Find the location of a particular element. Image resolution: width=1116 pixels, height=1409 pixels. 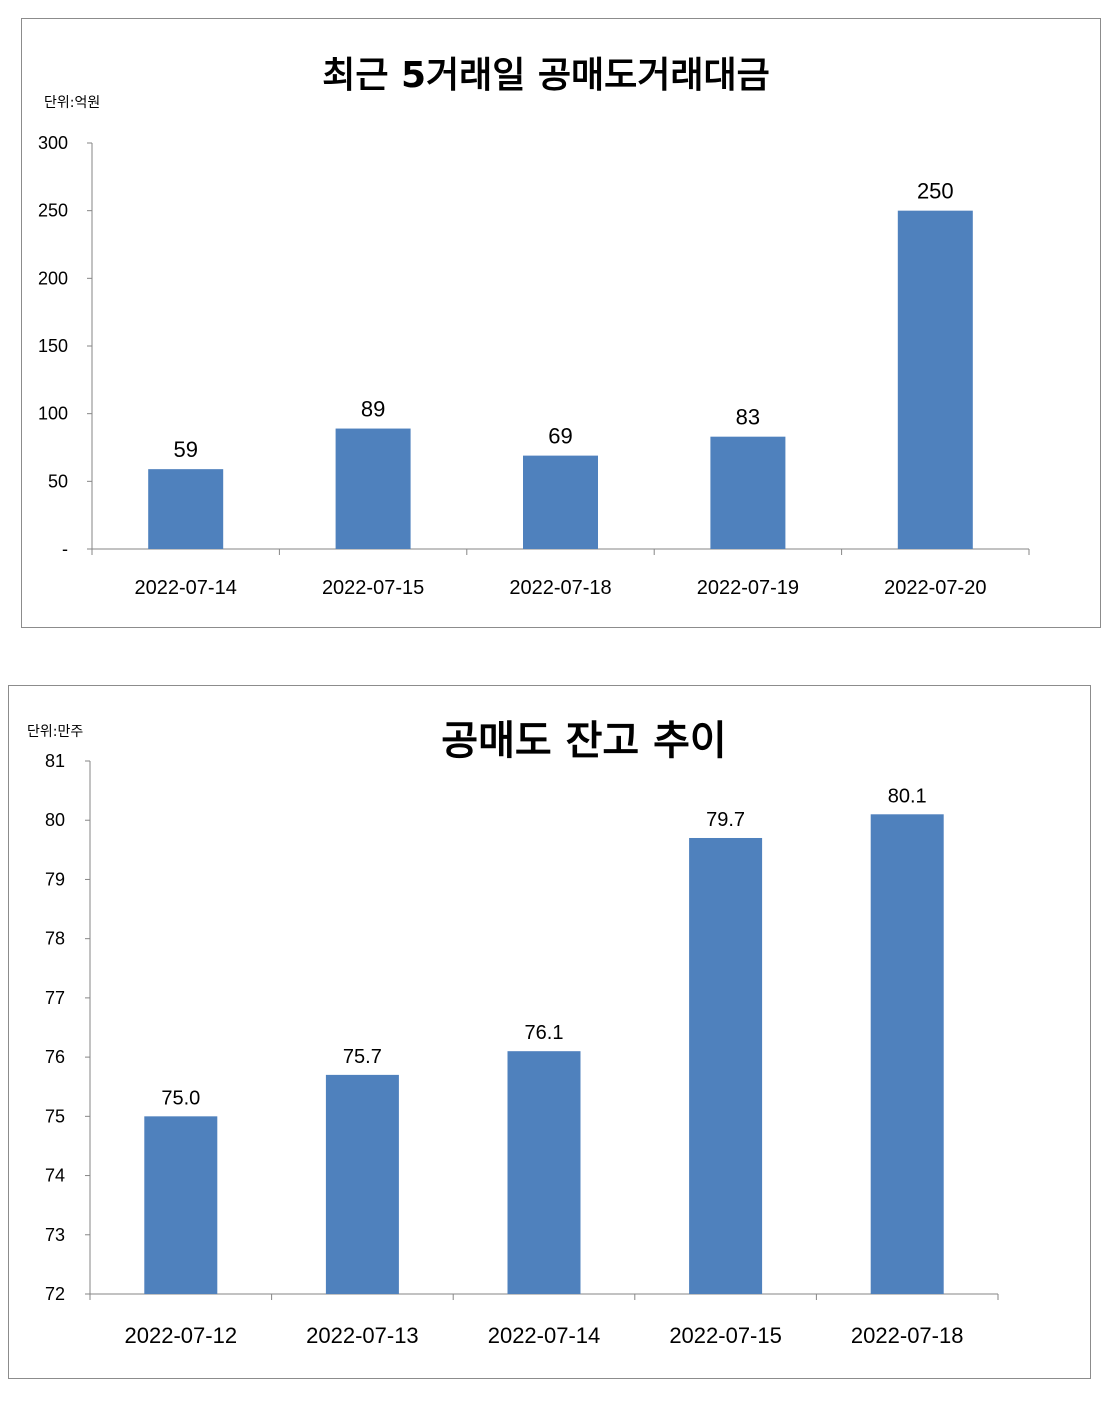

y-tick-label: 73 is located at coordinates (55, 1235).